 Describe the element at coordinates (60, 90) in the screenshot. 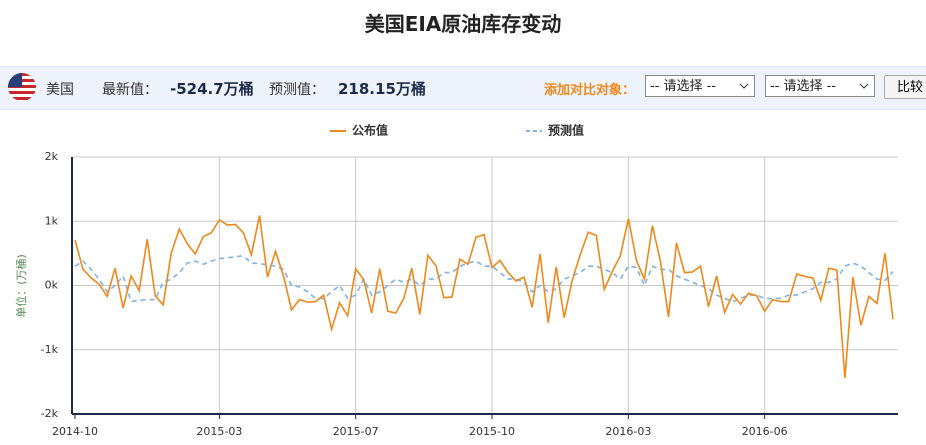

I see `country: 美国` at that location.